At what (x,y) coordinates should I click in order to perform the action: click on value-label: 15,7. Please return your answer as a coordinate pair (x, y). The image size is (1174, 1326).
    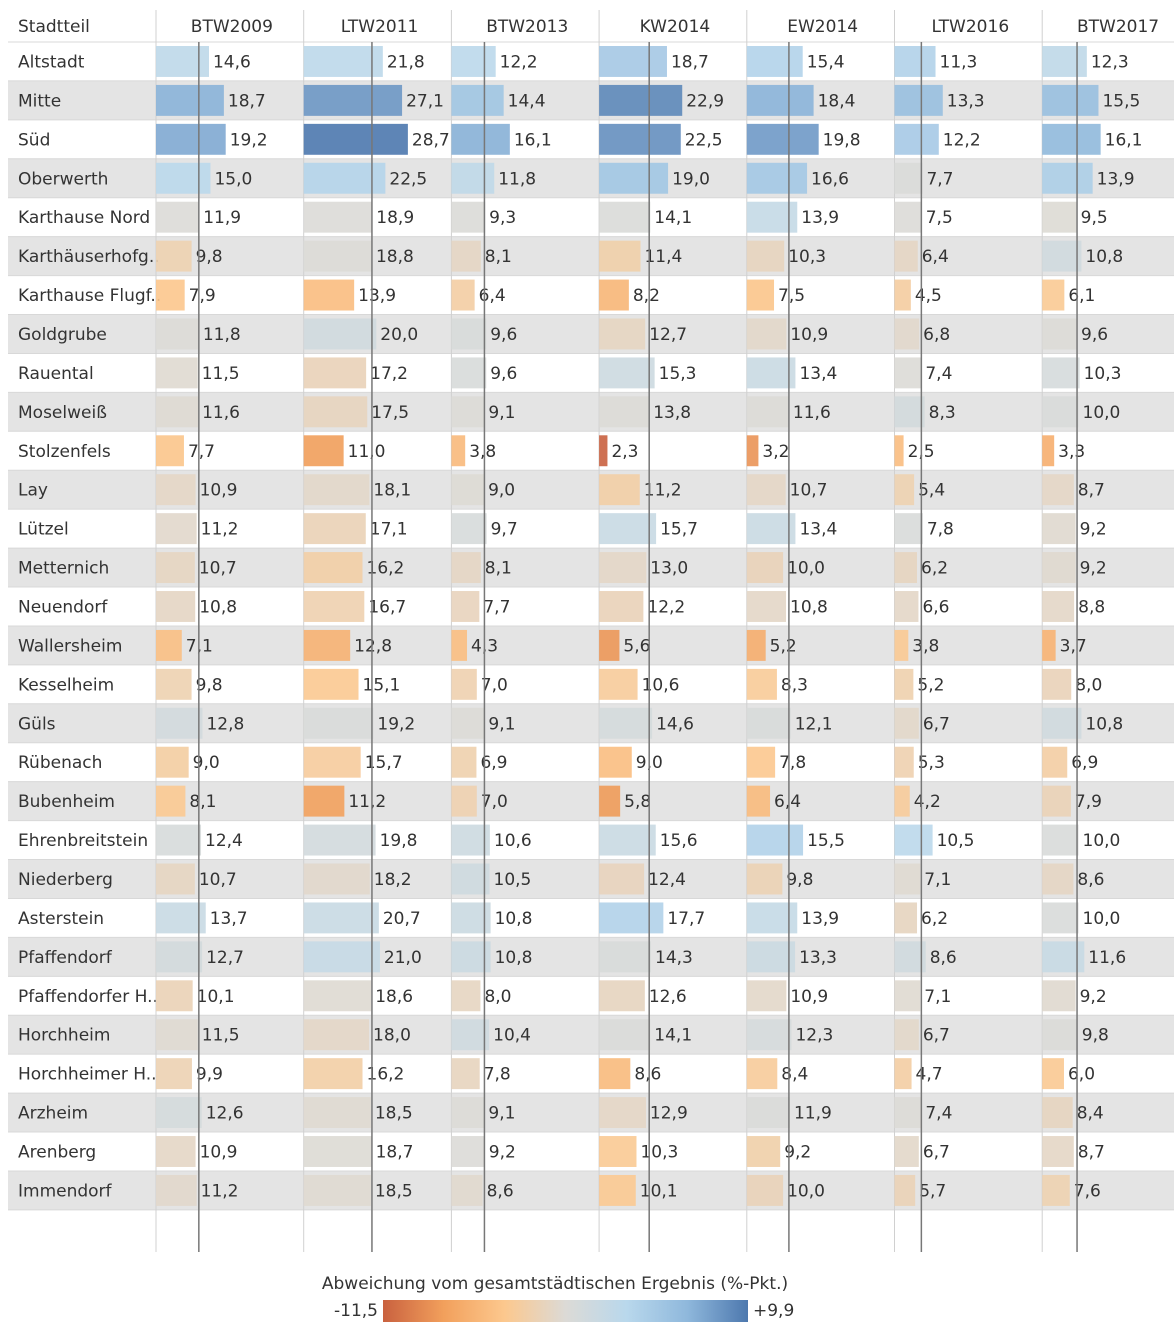
    Looking at the image, I should click on (679, 530).